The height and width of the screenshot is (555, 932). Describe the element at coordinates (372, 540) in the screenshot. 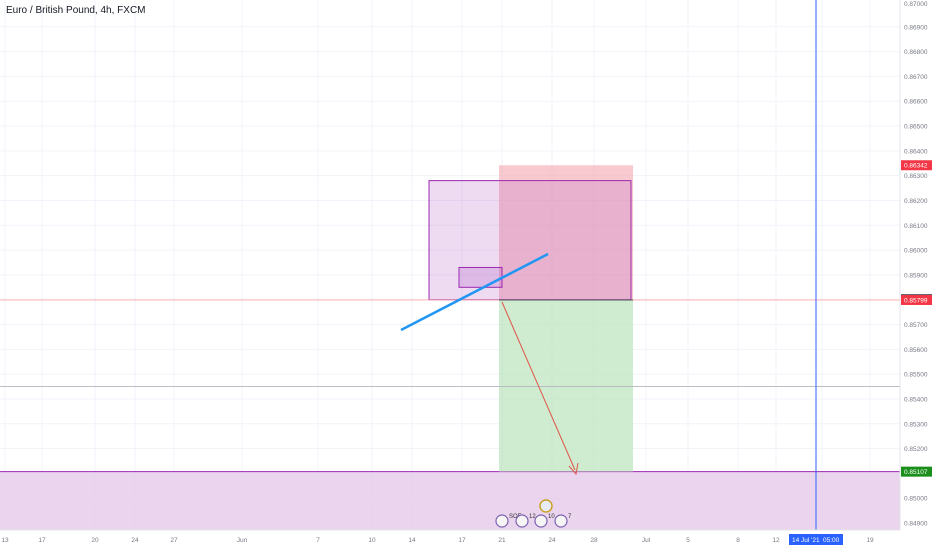

I see `time-tick-label: 10` at that location.